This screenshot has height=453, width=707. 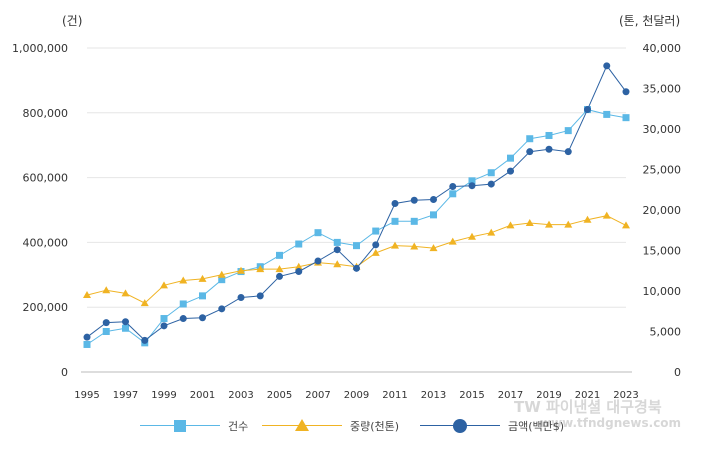 What do you see at coordinates (536, 426) in the screenshot?
I see `legend-label-amount: 금액(백만$)` at bounding box center [536, 426].